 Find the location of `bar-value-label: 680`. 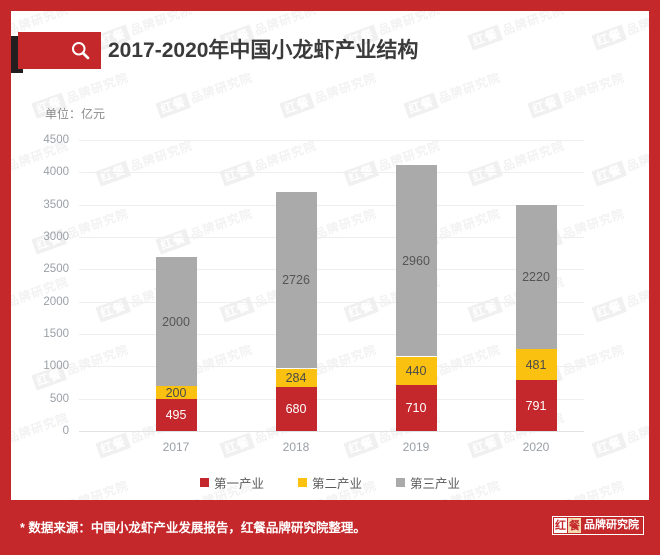

bar-value-label: 680 is located at coordinates (296, 409).